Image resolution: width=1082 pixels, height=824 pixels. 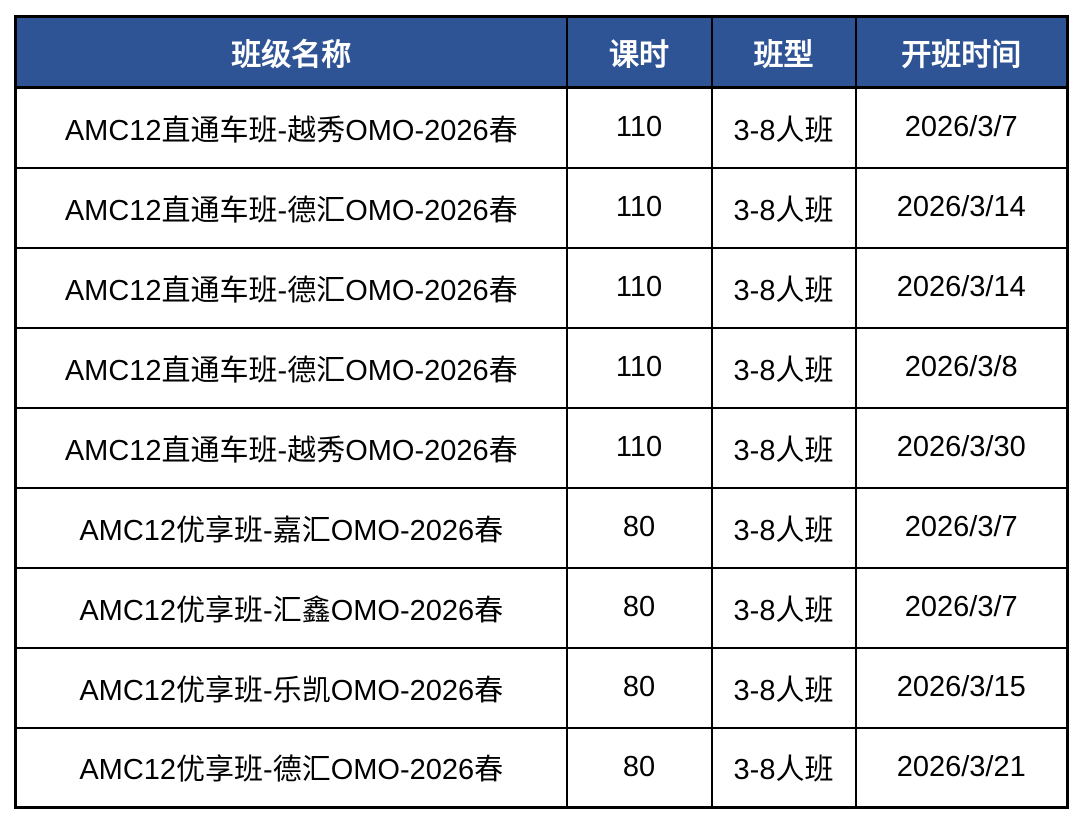 I want to click on table-row: AMC12直通车班-德汇OMO-2026春 110 3-8人班 2026/3/8, so click(x=541, y=367).